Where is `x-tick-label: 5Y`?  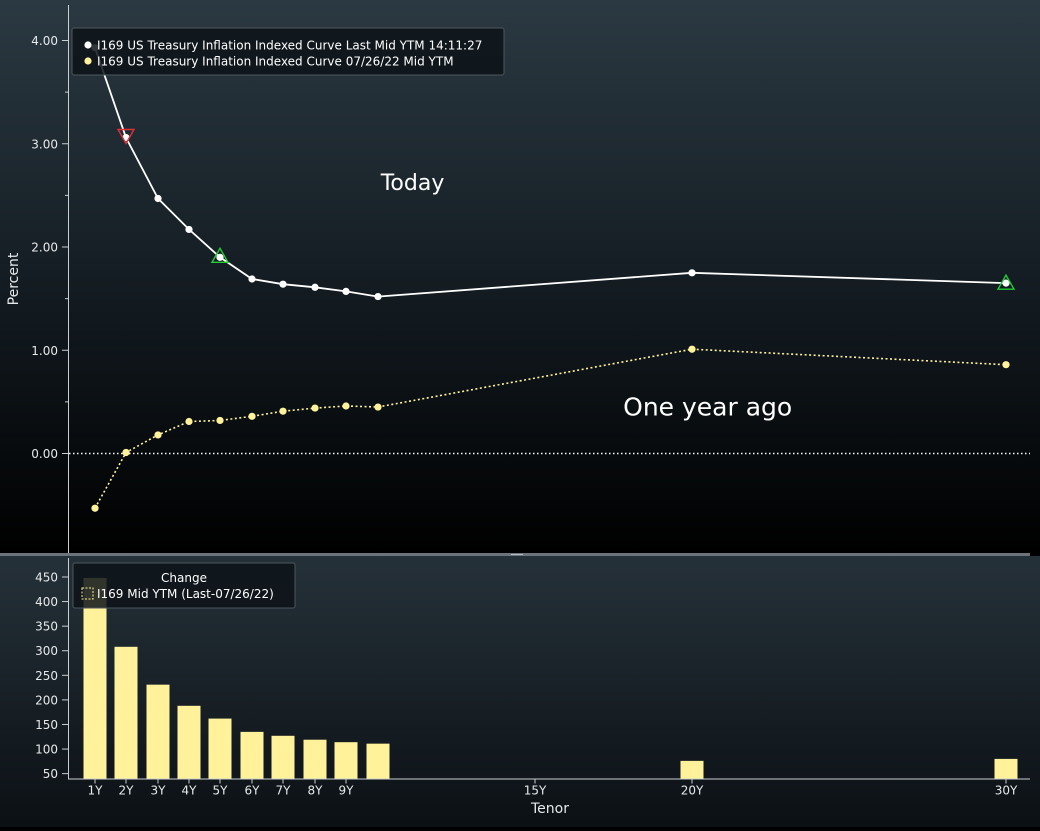 x-tick-label: 5Y is located at coordinates (221, 791).